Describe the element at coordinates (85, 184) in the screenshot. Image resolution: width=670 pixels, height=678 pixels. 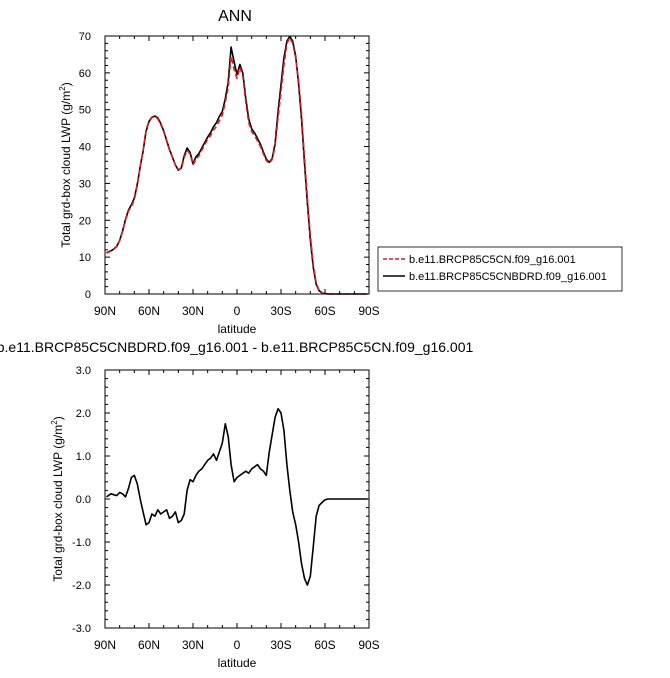
I see `top-y-tick-label: 30` at that location.